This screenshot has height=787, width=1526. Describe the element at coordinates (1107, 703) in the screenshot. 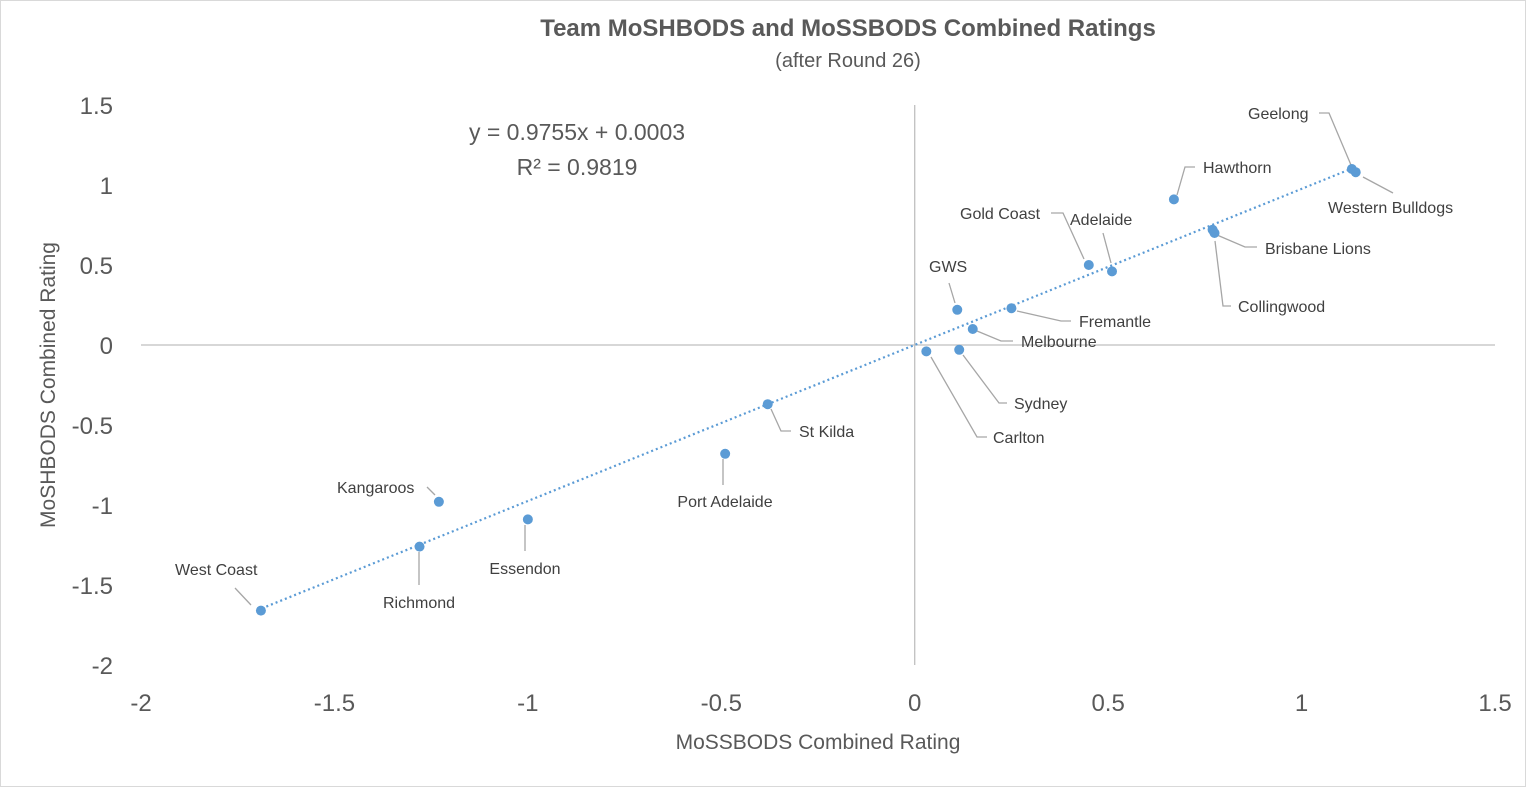

I see `x-tick-label: 0.5` at that location.